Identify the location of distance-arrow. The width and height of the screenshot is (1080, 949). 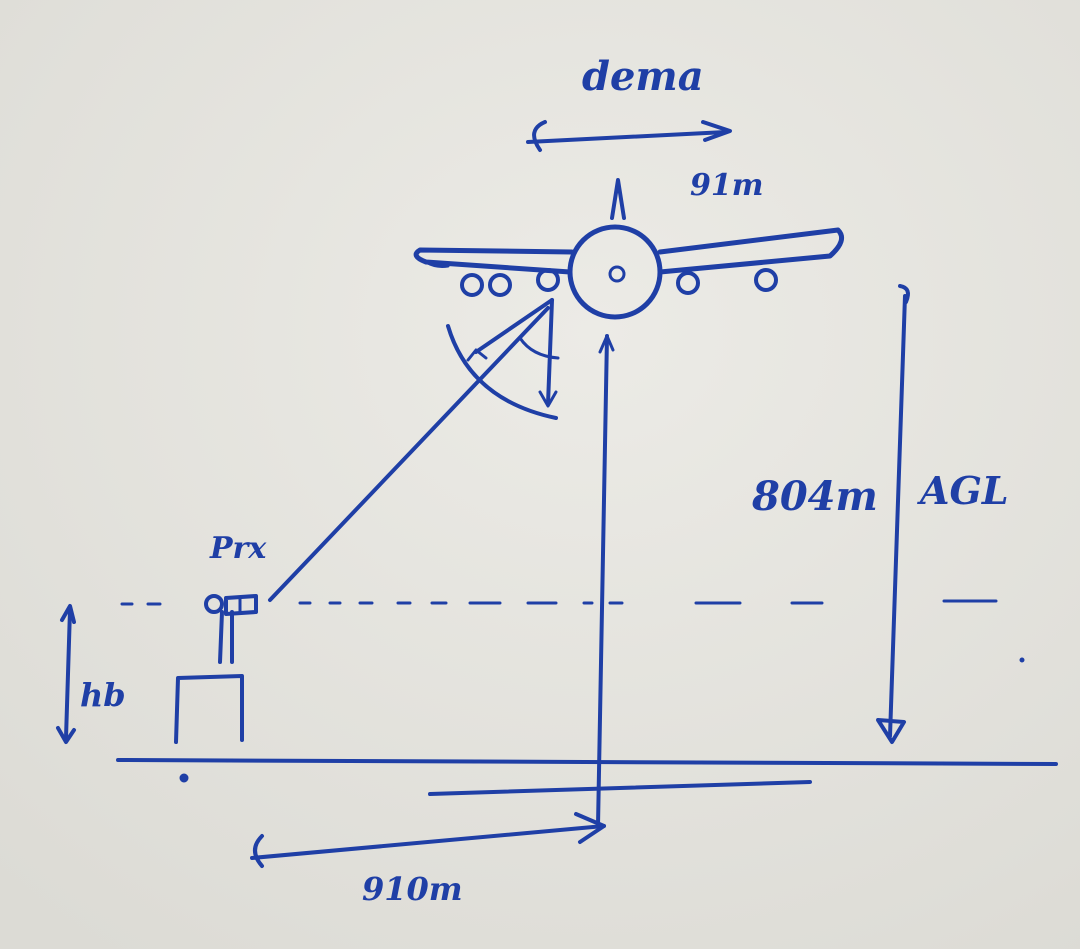
(428, 840).